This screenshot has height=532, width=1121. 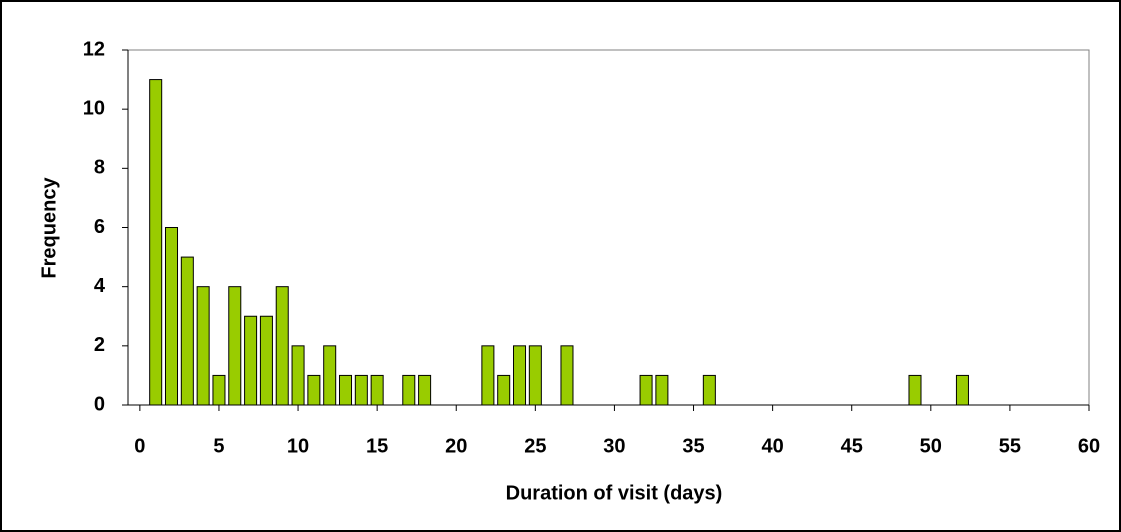 What do you see at coordinates (1089, 446) in the screenshot?
I see `x-tick-label: 60` at bounding box center [1089, 446].